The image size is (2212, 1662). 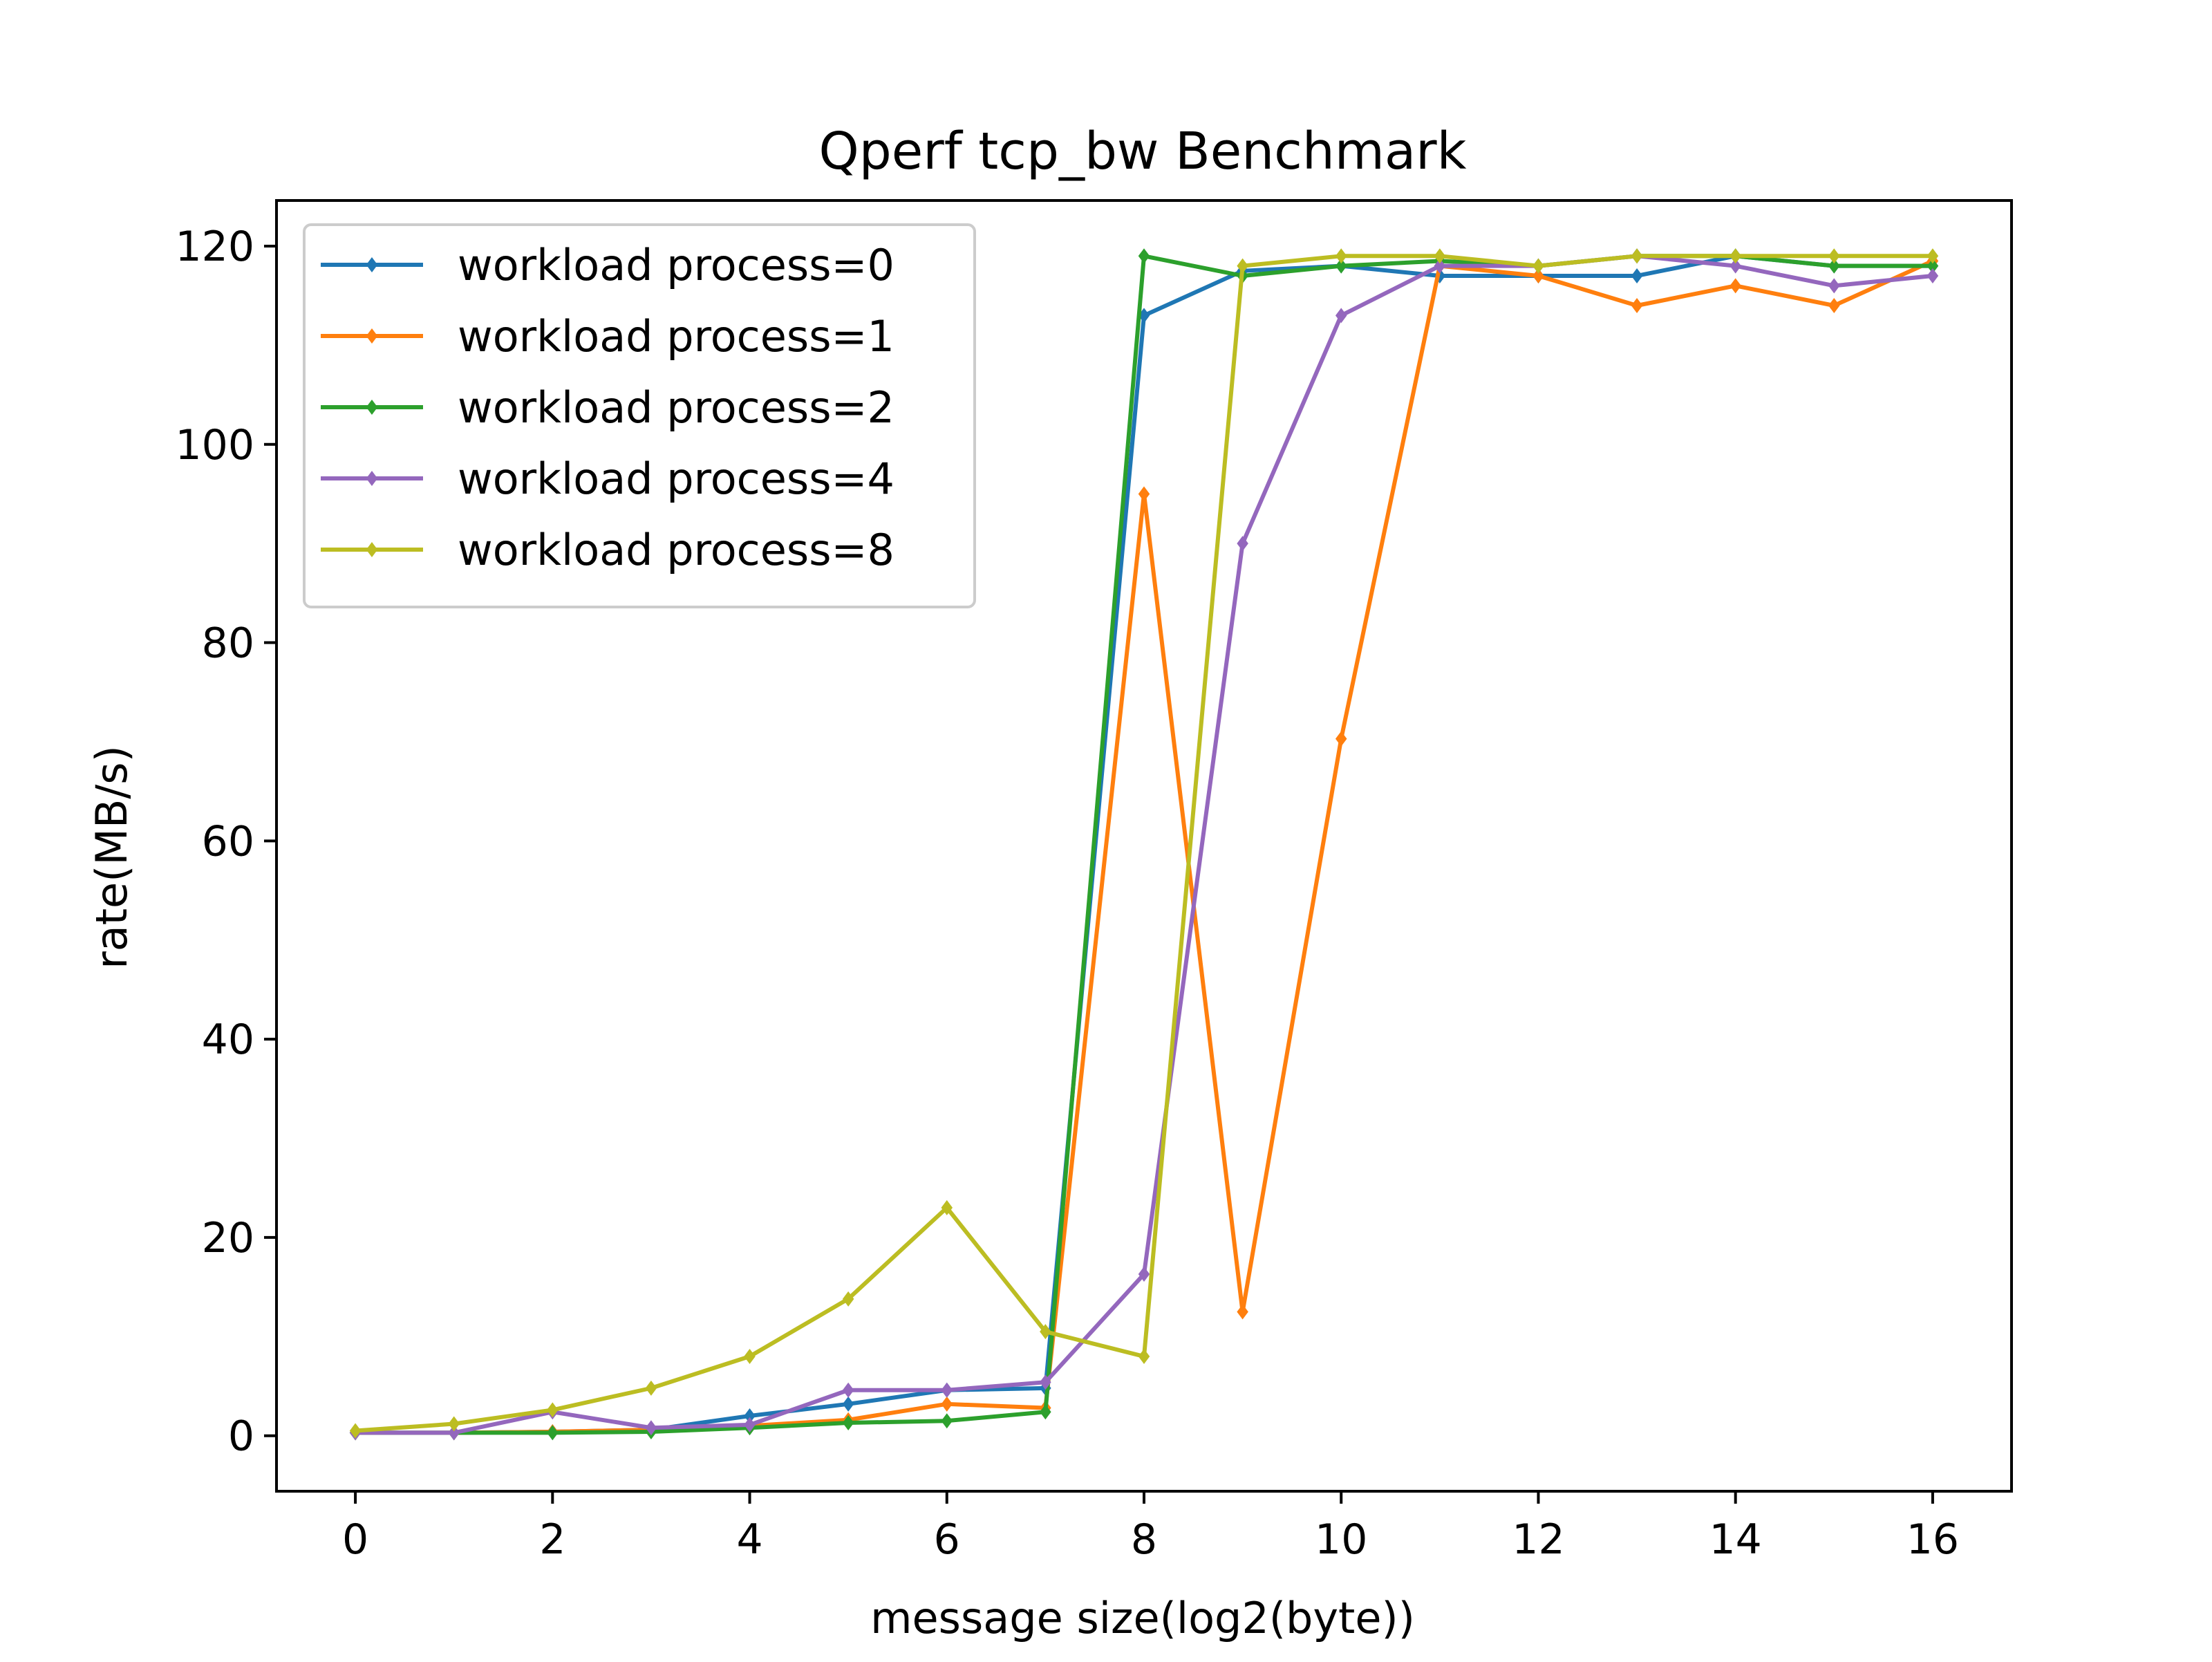 What do you see at coordinates (1142, 1618) in the screenshot?
I see `x-axis-label: message size(log2(byte))` at bounding box center [1142, 1618].